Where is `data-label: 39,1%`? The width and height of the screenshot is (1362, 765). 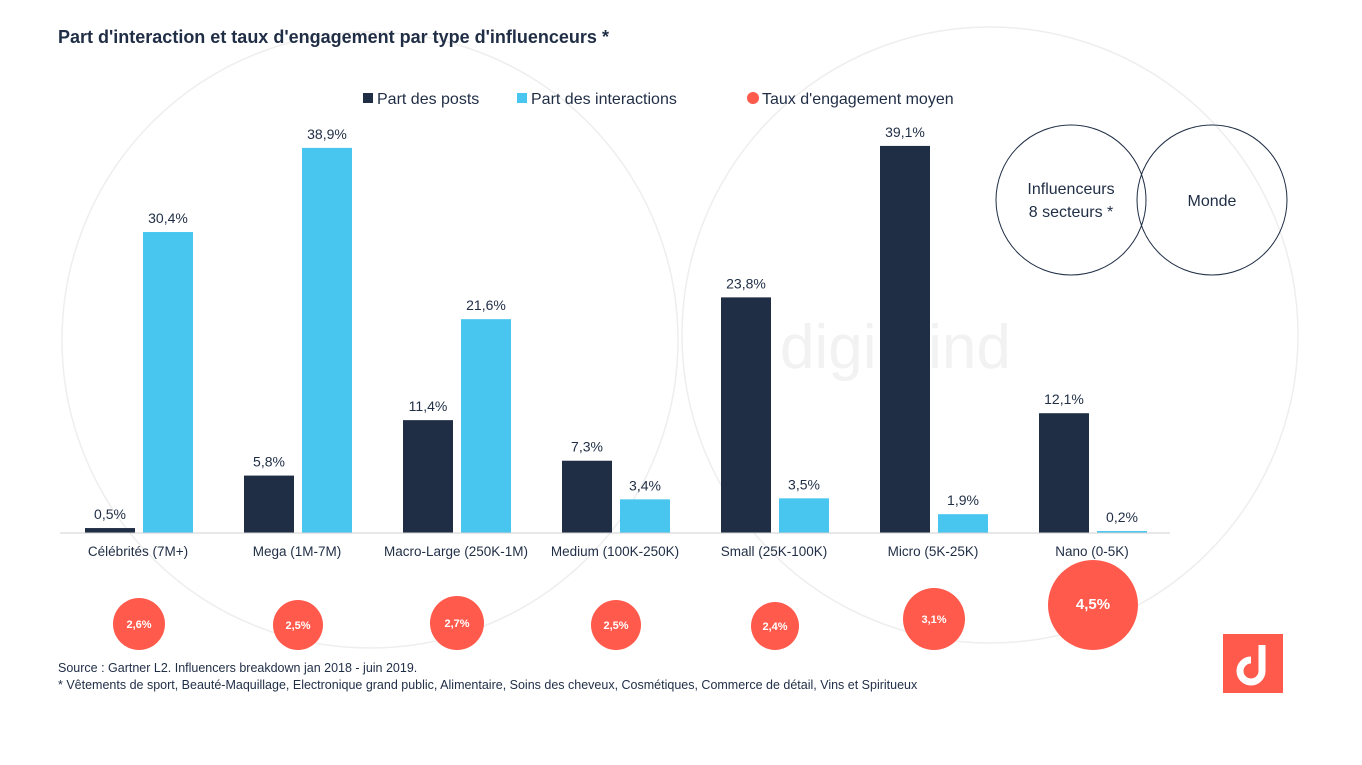
data-label: 39,1% is located at coordinates (905, 132).